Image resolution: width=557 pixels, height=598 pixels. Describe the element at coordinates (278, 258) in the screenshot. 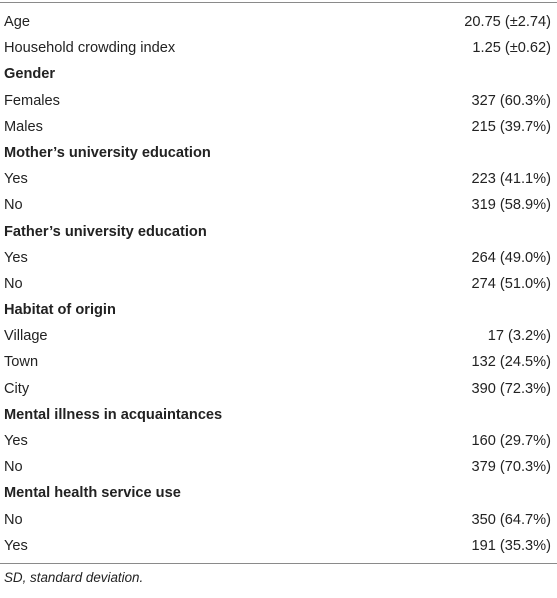

I see `table-row: Yes 264 (49.0%)` at that location.